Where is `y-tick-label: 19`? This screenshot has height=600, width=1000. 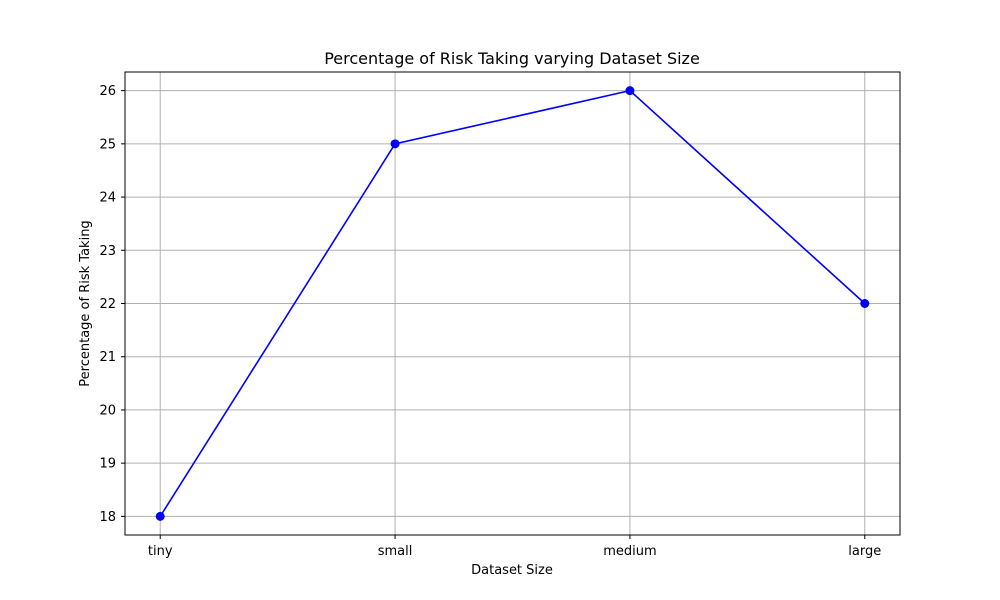 y-tick-label: 19 is located at coordinates (107, 464).